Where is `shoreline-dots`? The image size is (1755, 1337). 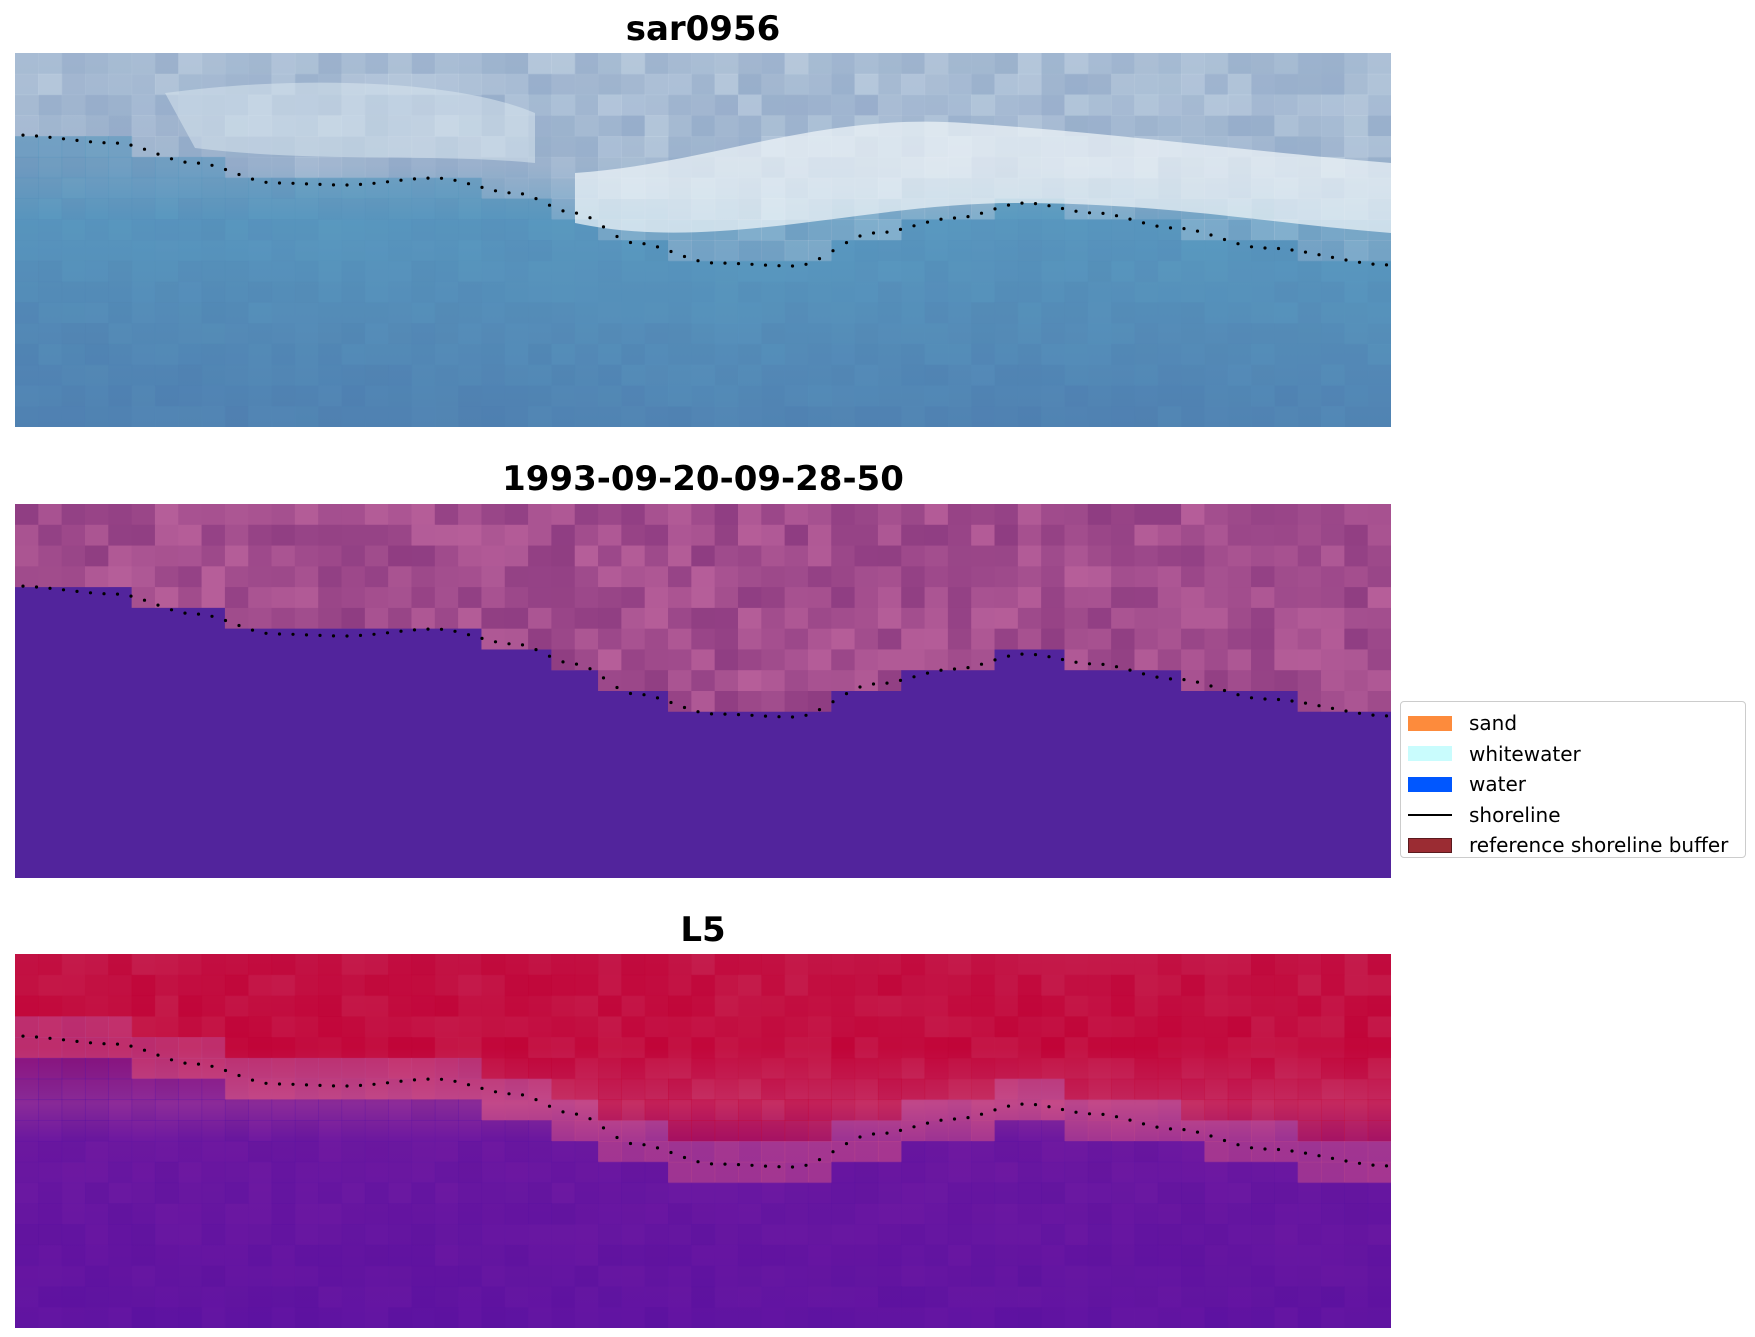
shoreline-dots is located at coordinates (705, 200).